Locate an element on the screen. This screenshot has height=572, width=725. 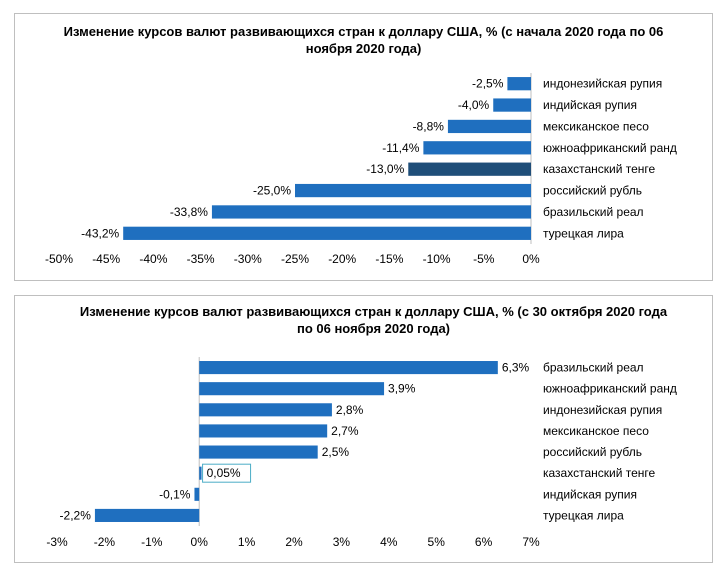
tick-label: -40% is located at coordinates (153, 259).